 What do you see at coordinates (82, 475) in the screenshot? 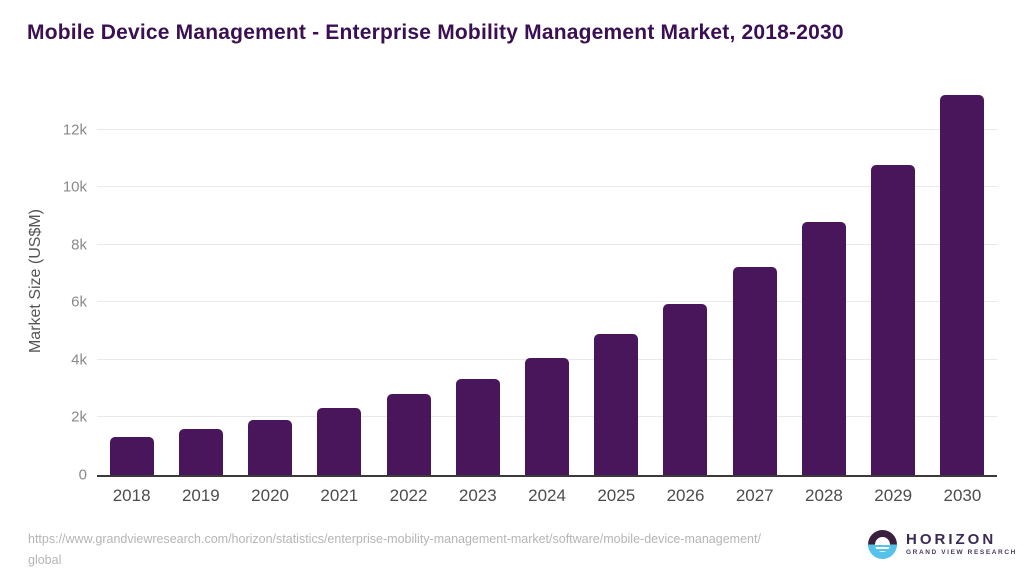
I see `y-tick-0: 0` at bounding box center [82, 475].